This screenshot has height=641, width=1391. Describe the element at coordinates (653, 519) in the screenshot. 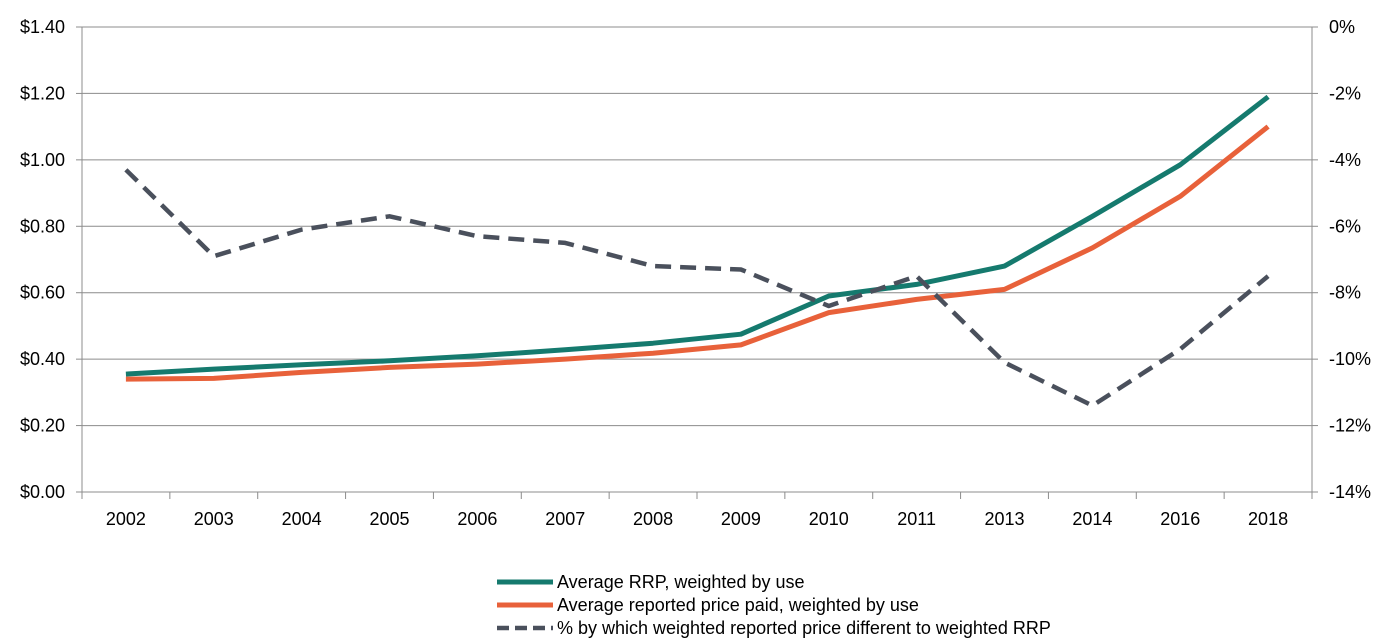

I see `x-tick-label: 2008` at that location.